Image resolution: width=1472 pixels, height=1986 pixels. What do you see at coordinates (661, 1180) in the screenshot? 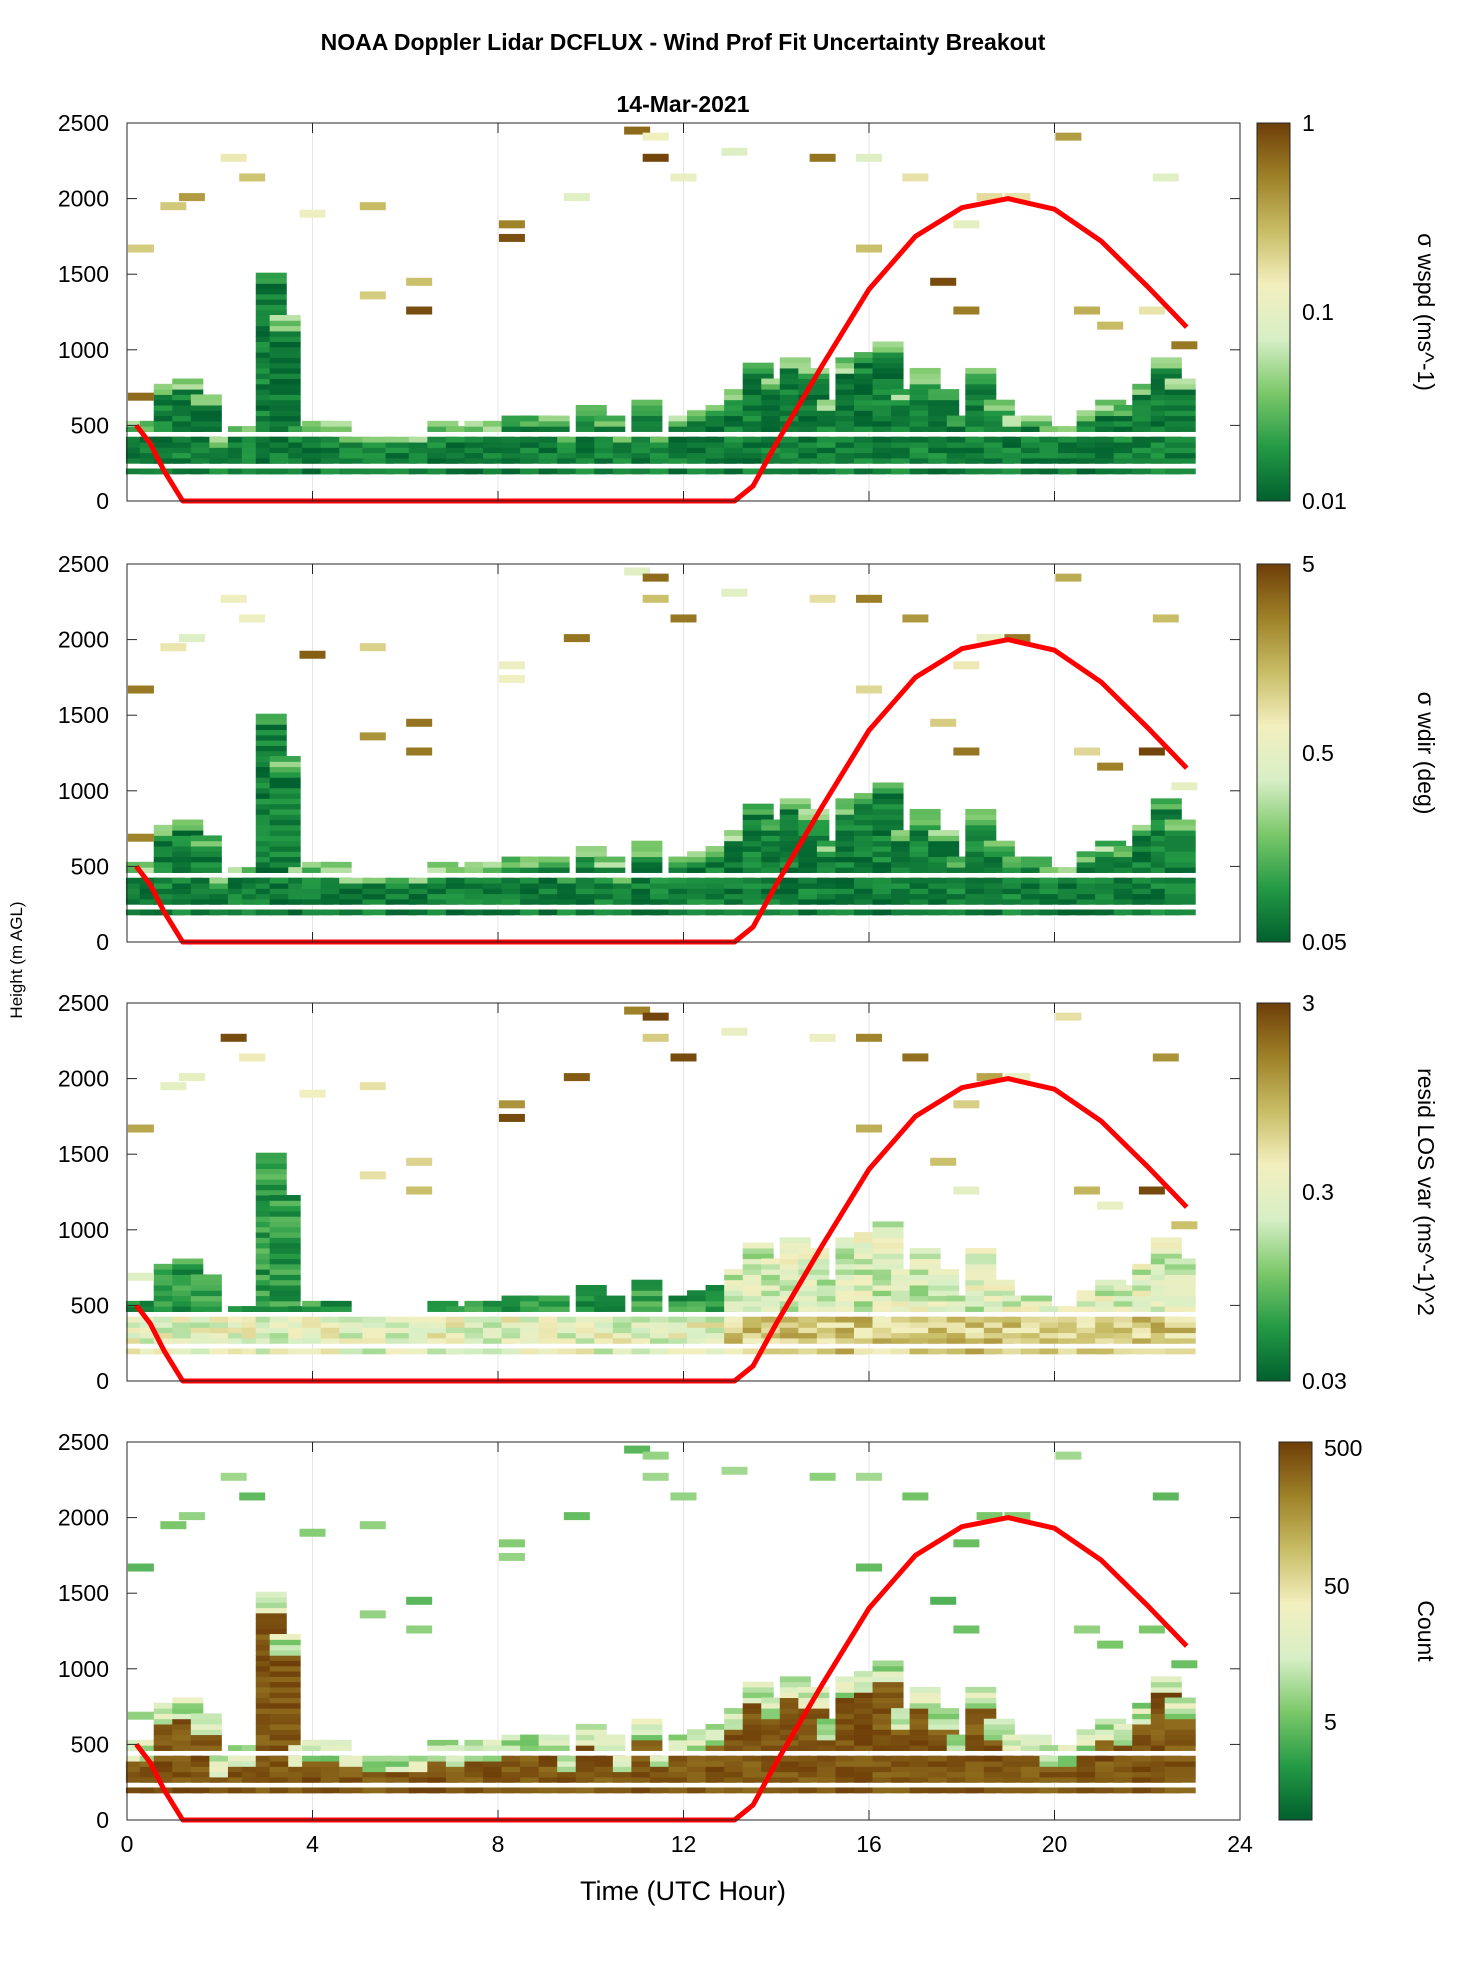
I see `heatmap-cells` at bounding box center [661, 1180].